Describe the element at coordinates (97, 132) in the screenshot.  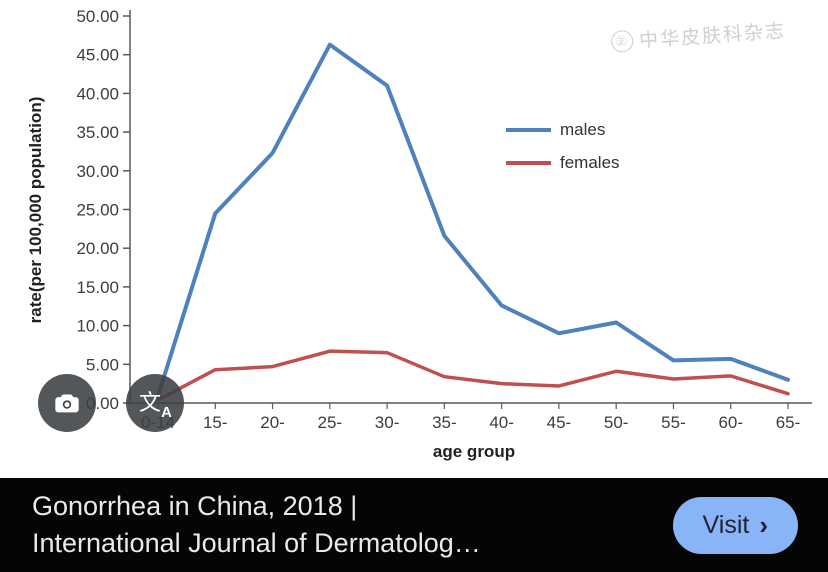
I see `svg-text: 35.00` at that location.